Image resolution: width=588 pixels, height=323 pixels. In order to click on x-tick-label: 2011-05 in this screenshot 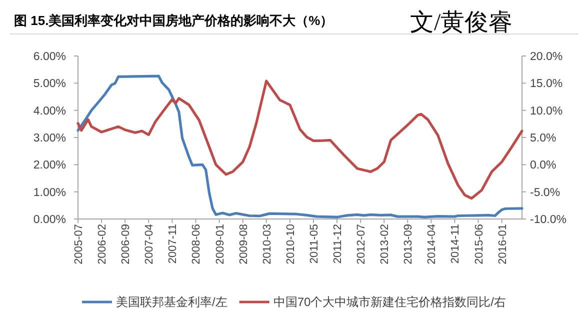, I will do `click(314, 244)`.